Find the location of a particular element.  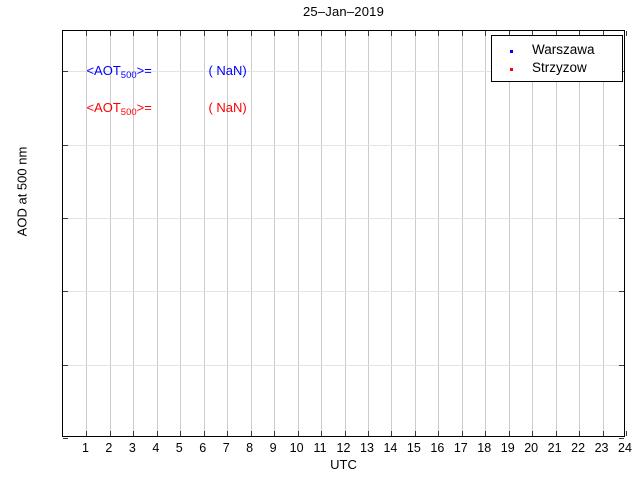

x-tick-label: 9 is located at coordinates (273, 448).